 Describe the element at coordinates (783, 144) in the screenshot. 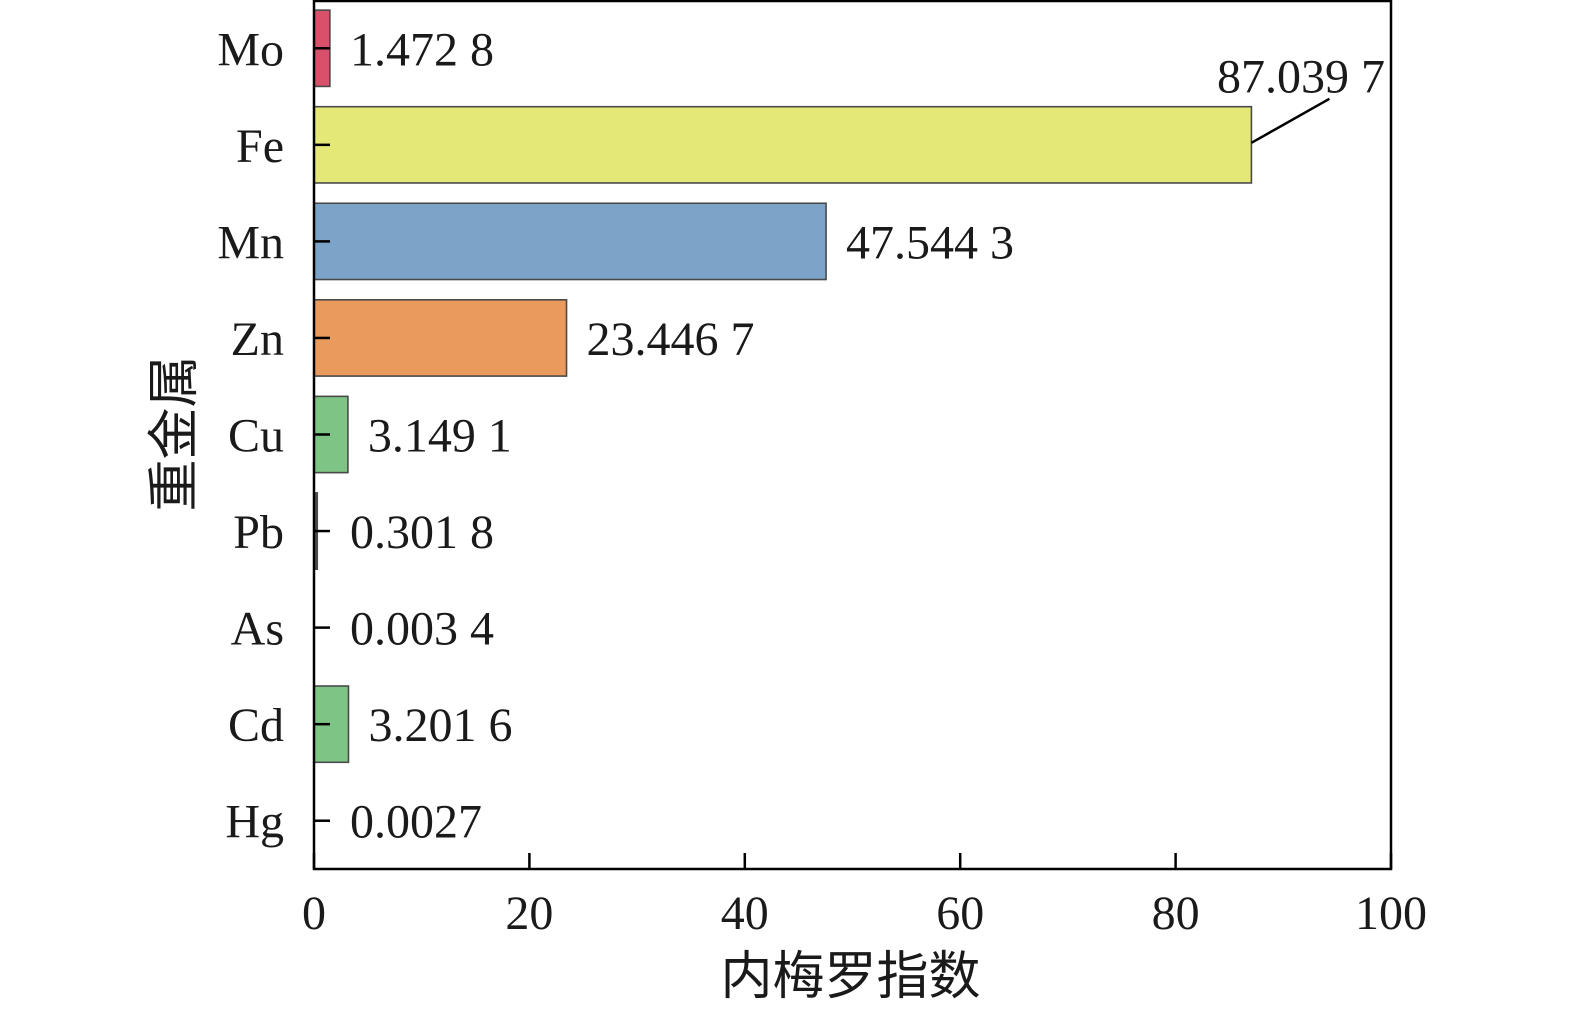

I see `bar-fe` at that location.